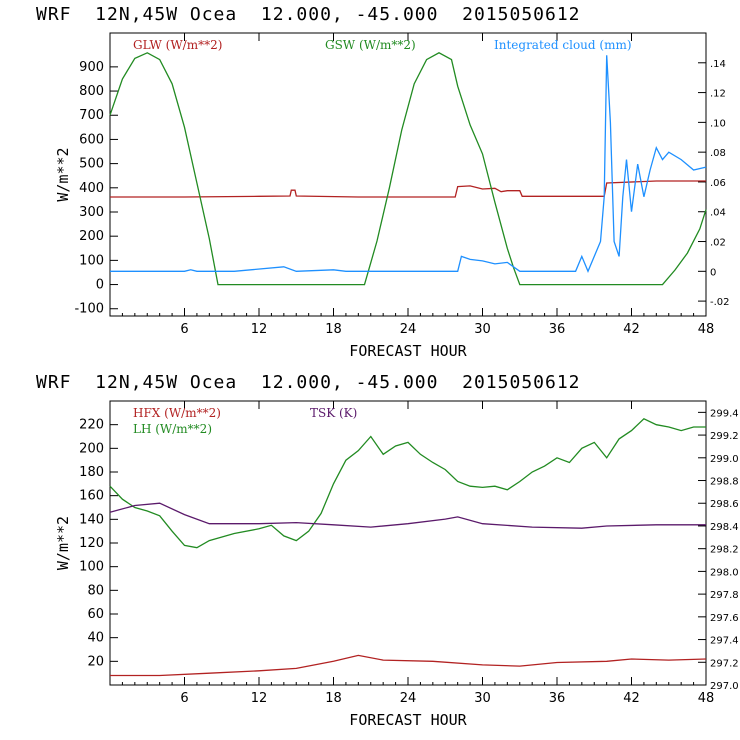  Describe the element at coordinates (91, 91) in the screenshot. I see `y-tick-label: 800` at that location.